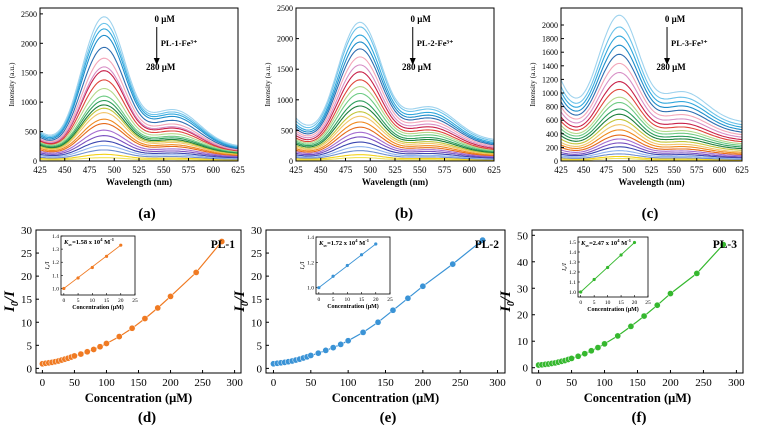  Describe the element at coordinates (639, 418) in the screenshot. I see `panel-label: (f)` at that location.